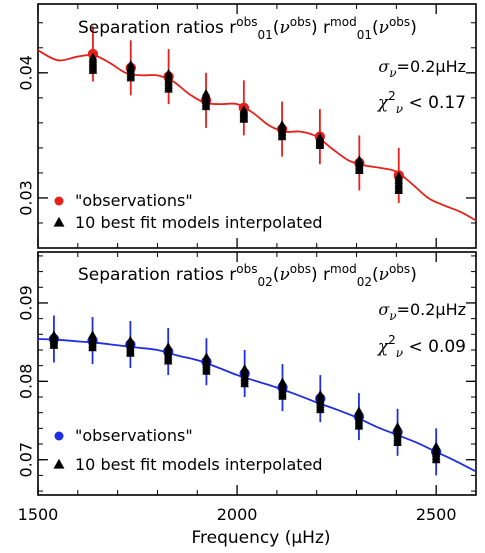 The image size is (485, 553). What do you see at coordinates (38, 514) in the screenshot?
I see `x-tick-label: 1500` at bounding box center [38, 514].